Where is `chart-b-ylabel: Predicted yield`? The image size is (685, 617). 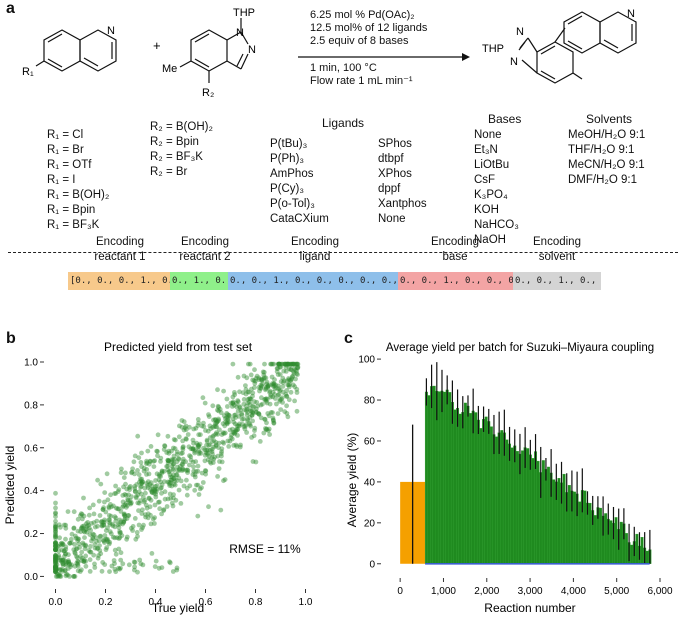 chart-b-ylabel: Predicted yield is located at coordinates (10, 485).